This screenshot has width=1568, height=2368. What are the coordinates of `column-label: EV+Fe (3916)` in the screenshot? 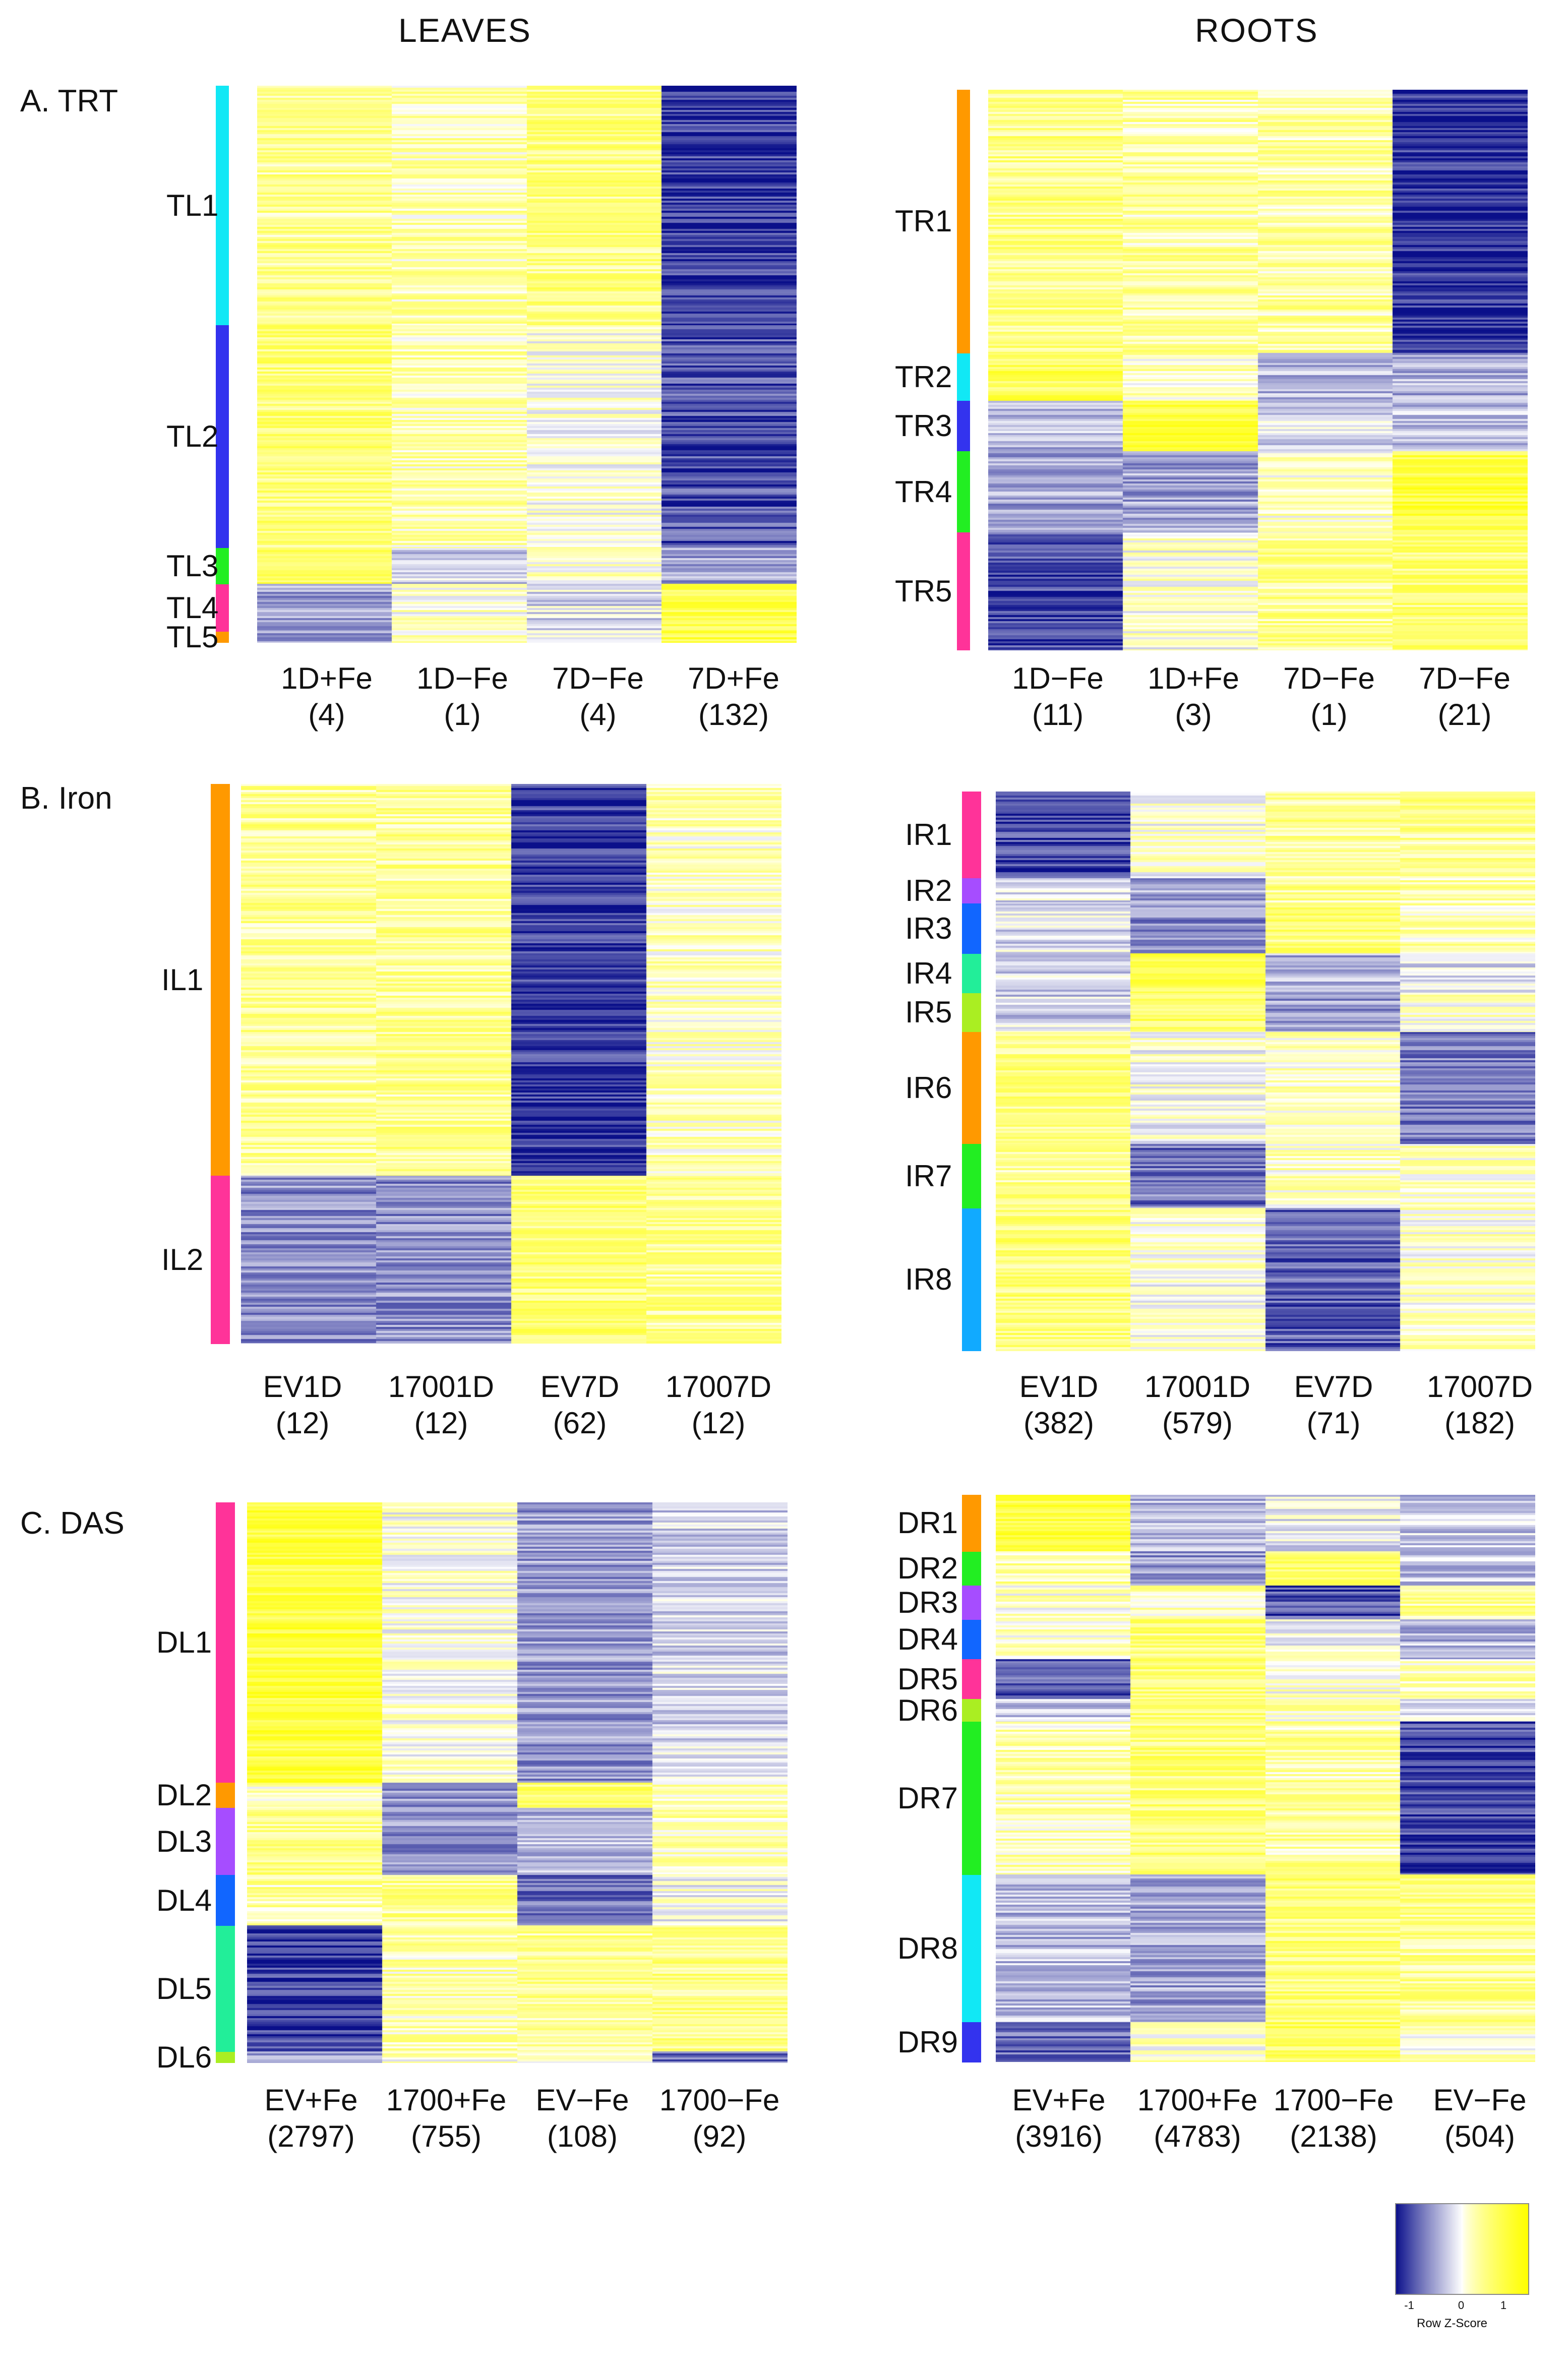 It's located at (1059, 2119).